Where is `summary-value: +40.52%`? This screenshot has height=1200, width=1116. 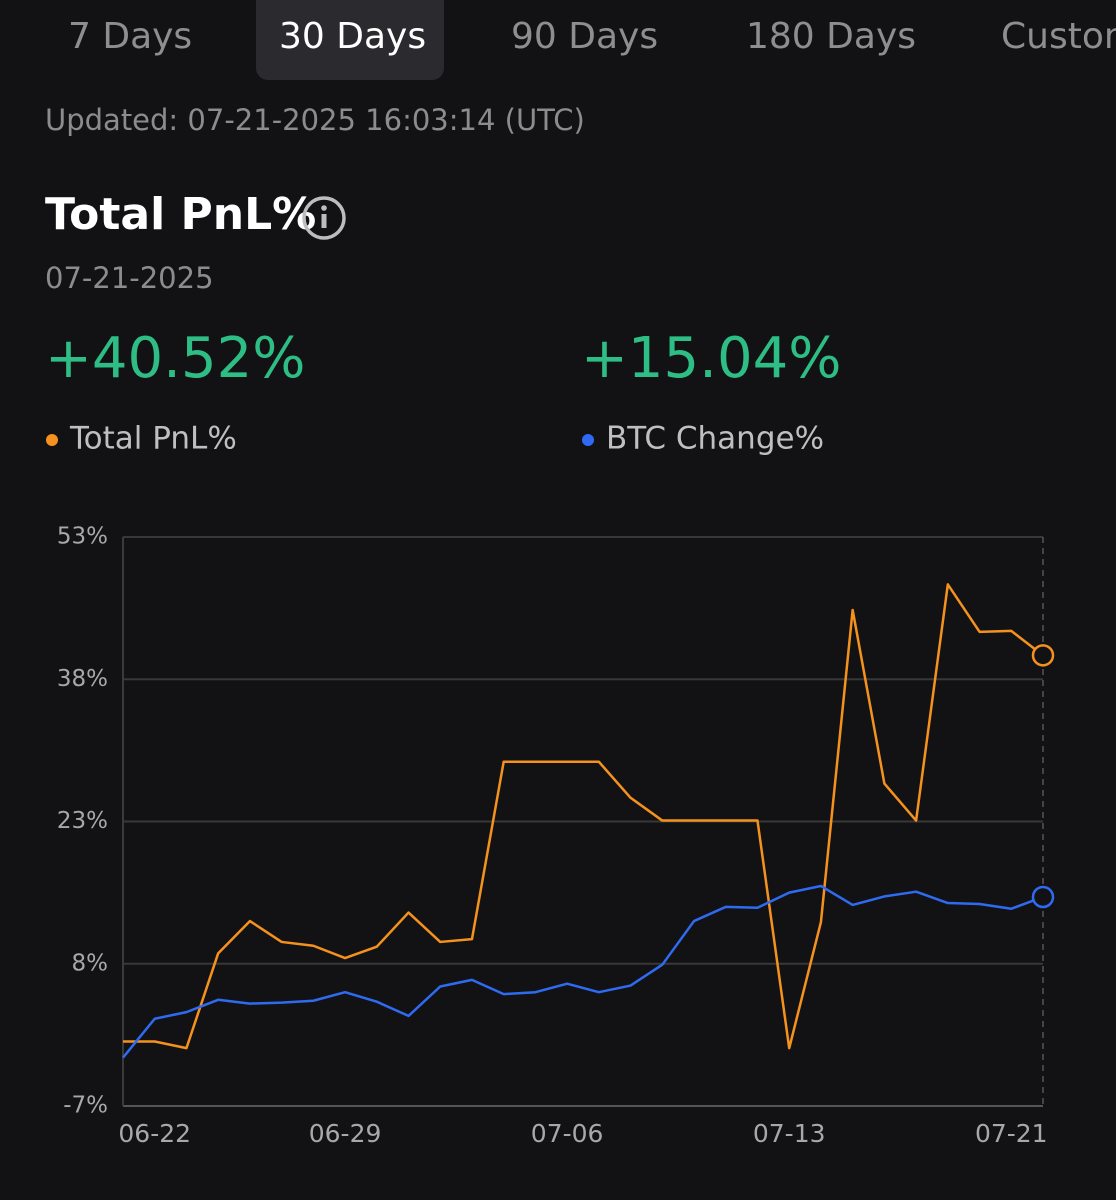
summary-value: +40.52% is located at coordinates (175, 358).